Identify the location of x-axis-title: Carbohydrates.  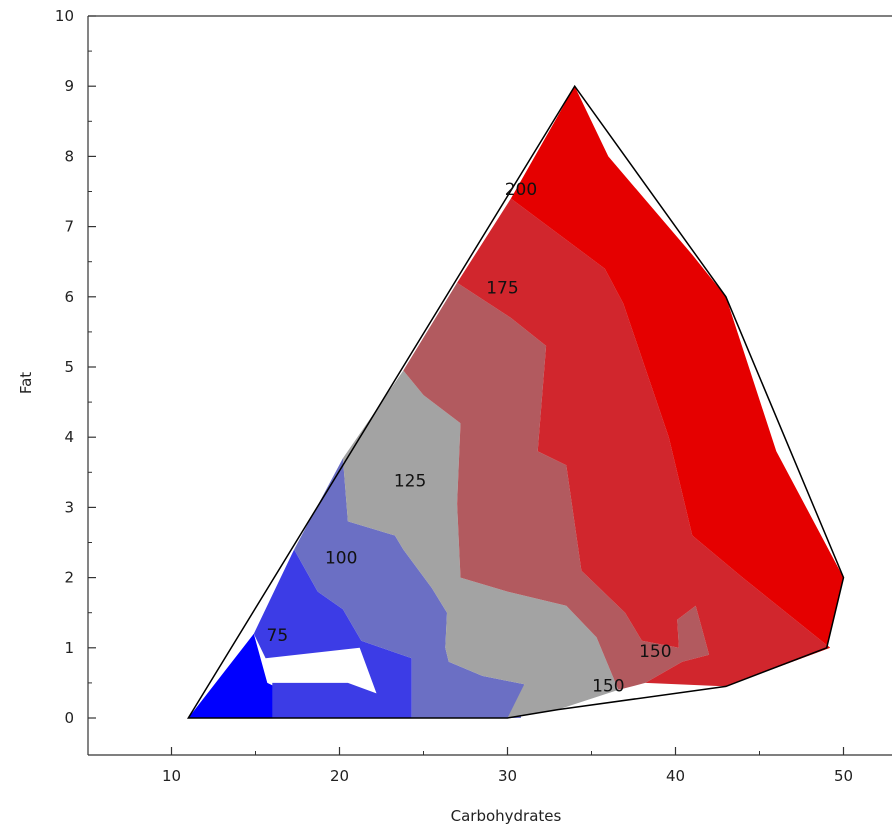
(506, 816).